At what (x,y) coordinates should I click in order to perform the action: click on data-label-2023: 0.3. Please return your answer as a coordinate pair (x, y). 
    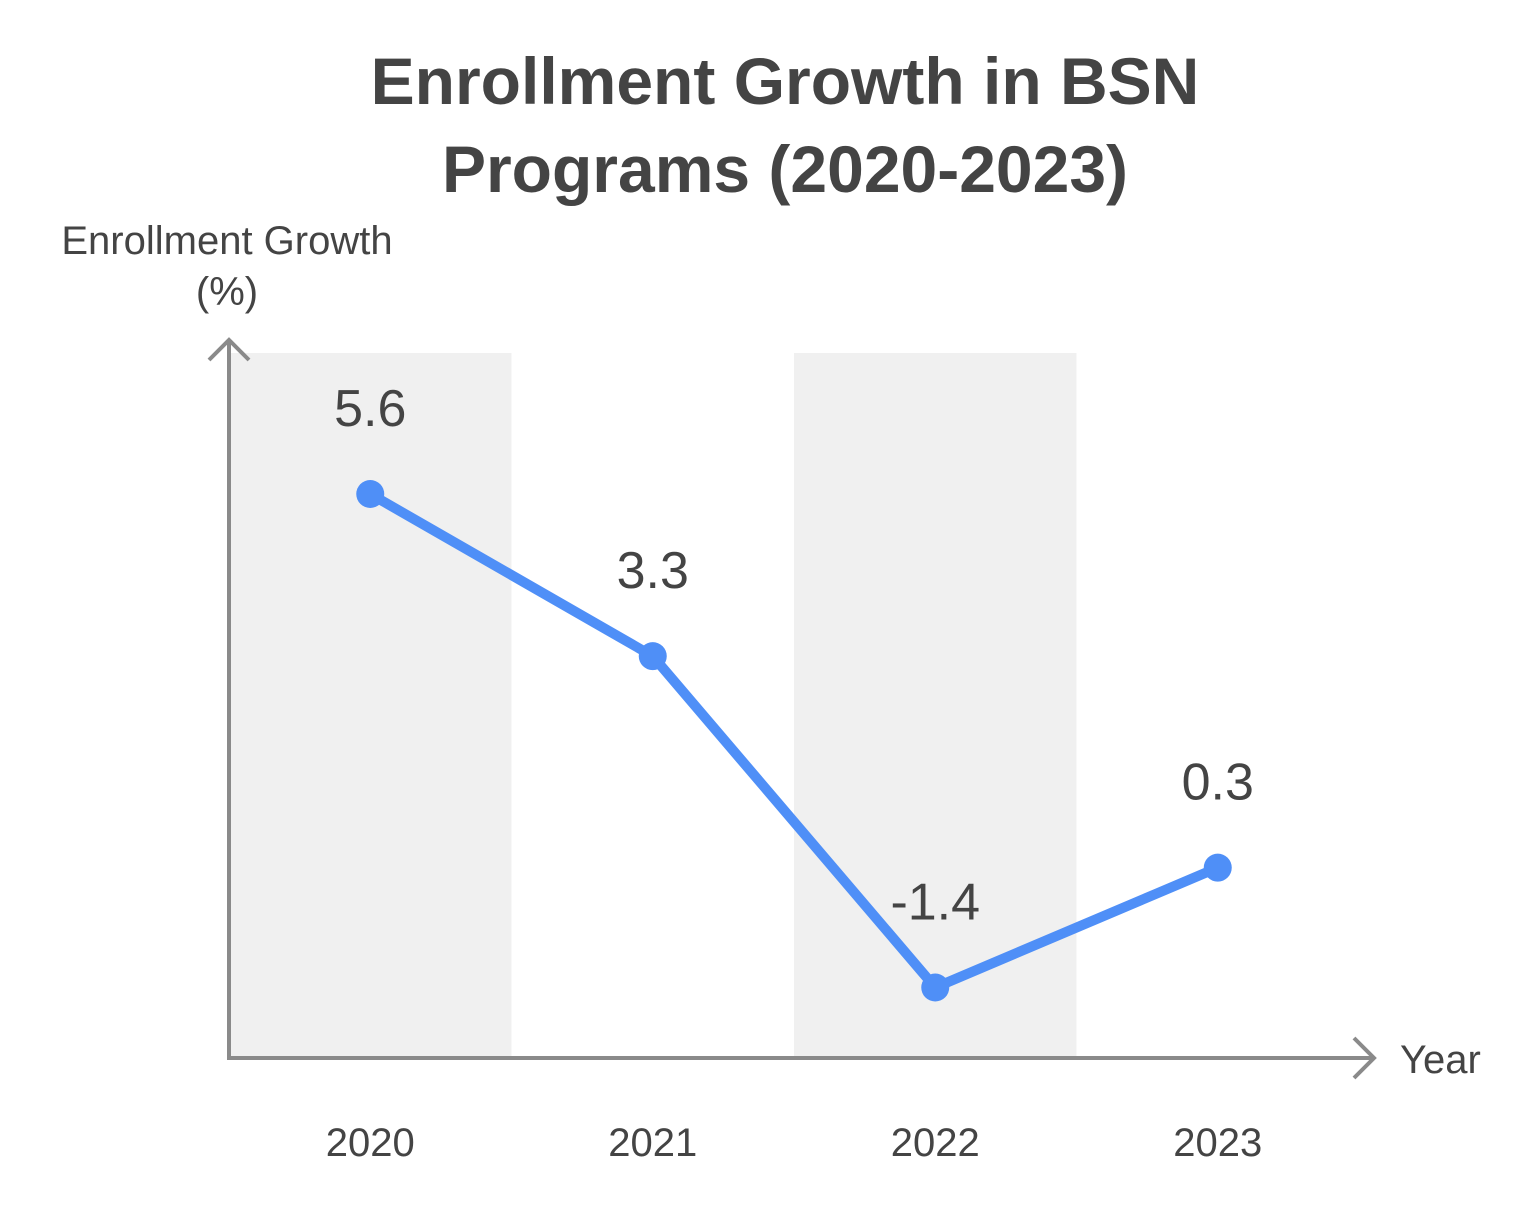
    Looking at the image, I should click on (1218, 783).